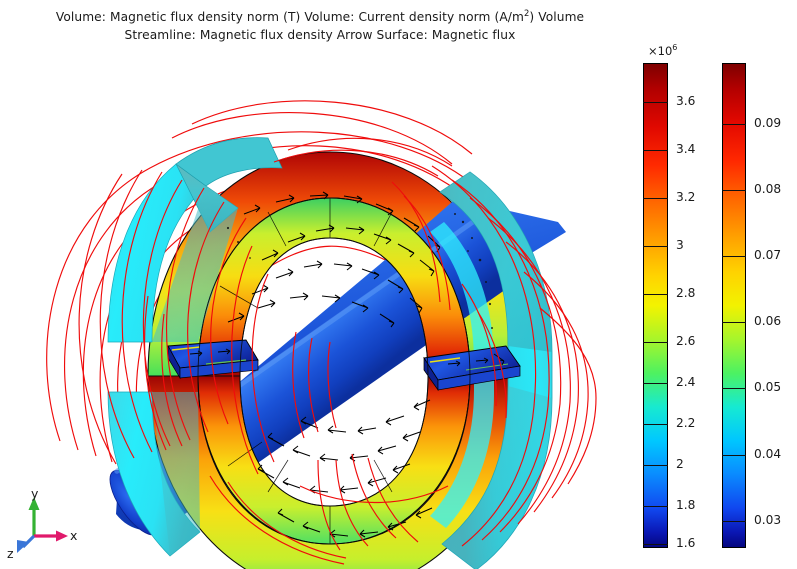 This screenshot has width=797, height=569. What do you see at coordinates (34, 516) in the screenshot?
I see `y-axis-arrow` at bounding box center [34, 516].